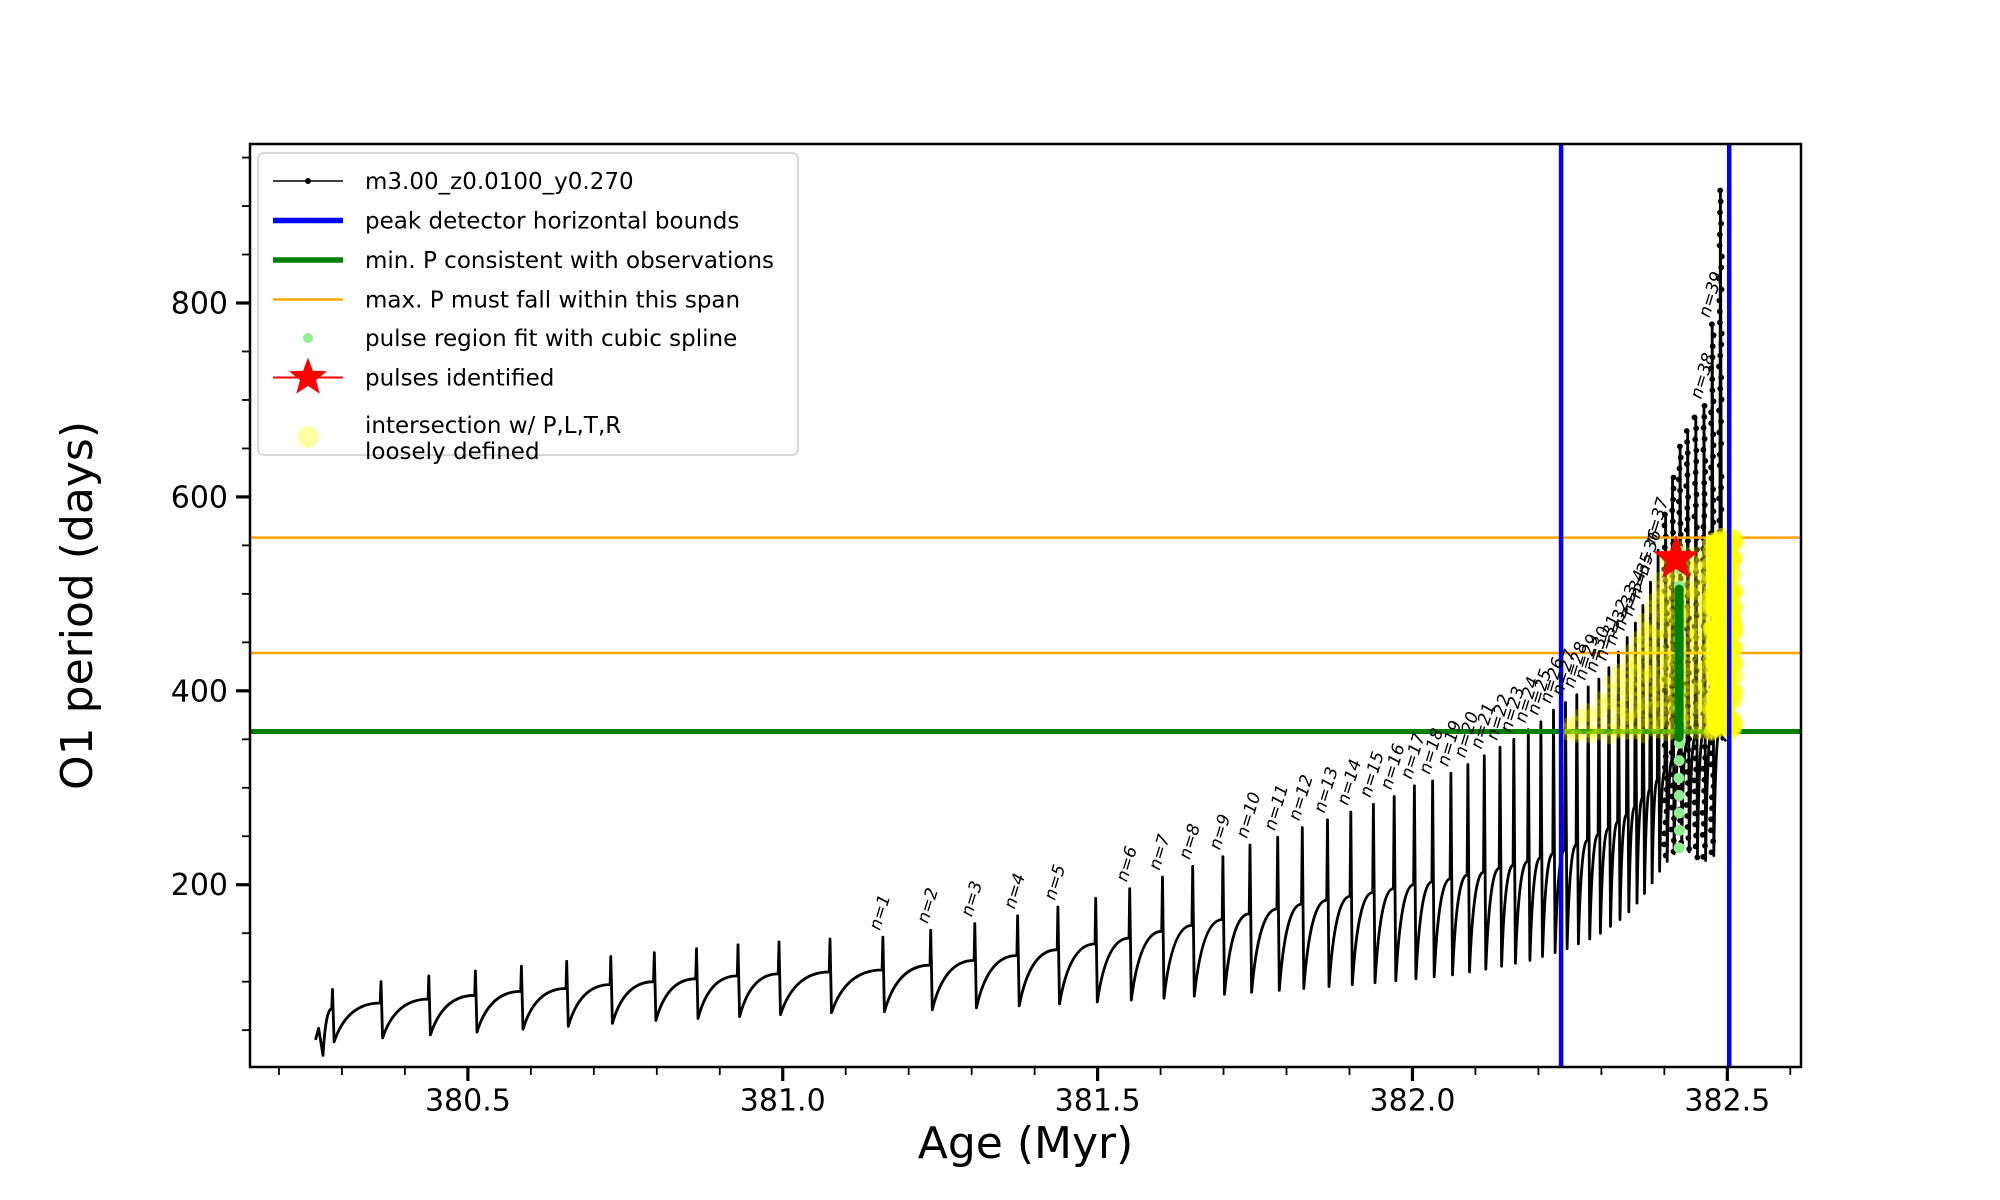 The width and height of the screenshot is (2000, 1200). I want to click on y-axis-label: O1 period (days), so click(77, 605).